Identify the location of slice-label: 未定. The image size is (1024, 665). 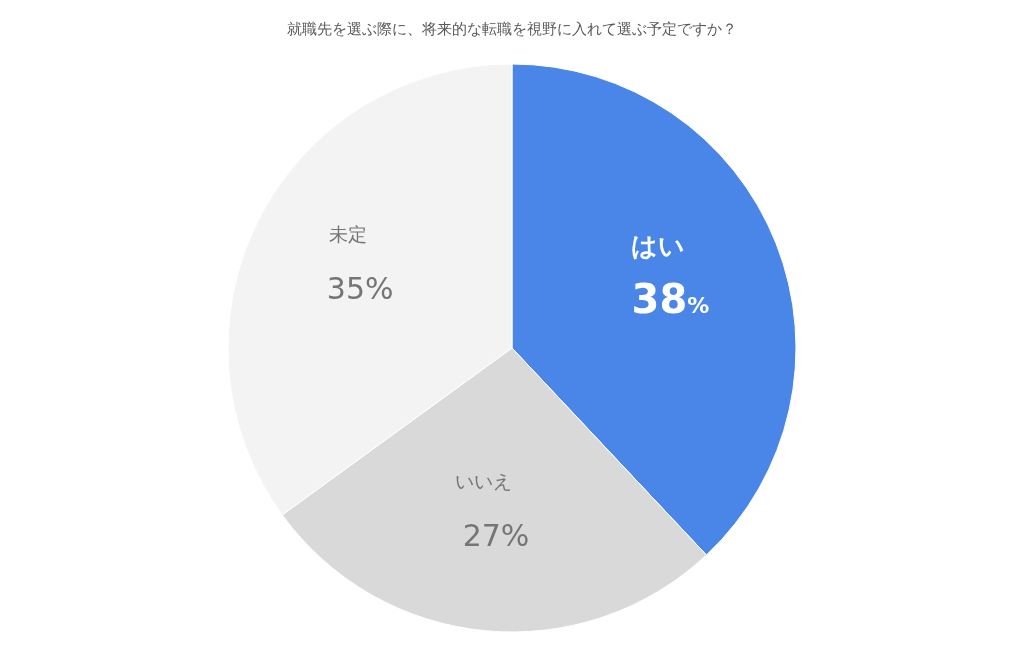
(348, 233).